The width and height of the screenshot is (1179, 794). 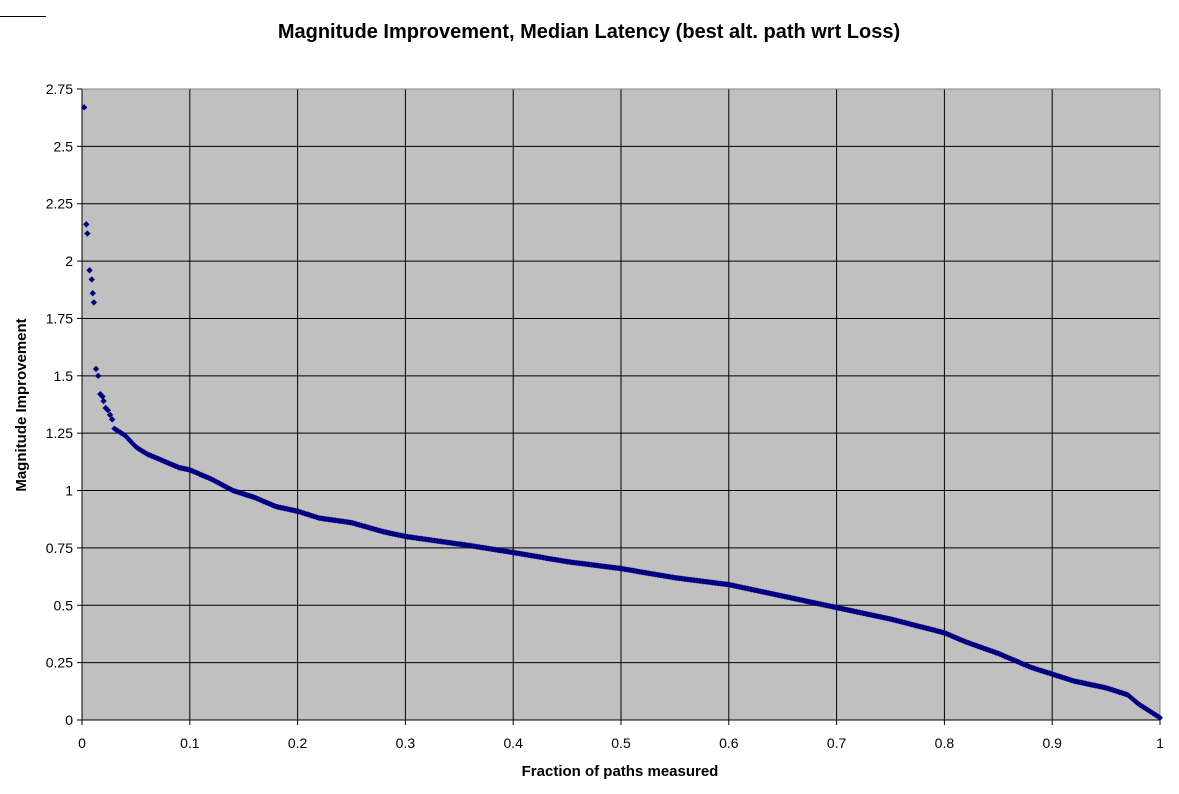 What do you see at coordinates (21, 404) in the screenshot?
I see `y-axis-label: Magnitude Improvement` at bounding box center [21, 404].